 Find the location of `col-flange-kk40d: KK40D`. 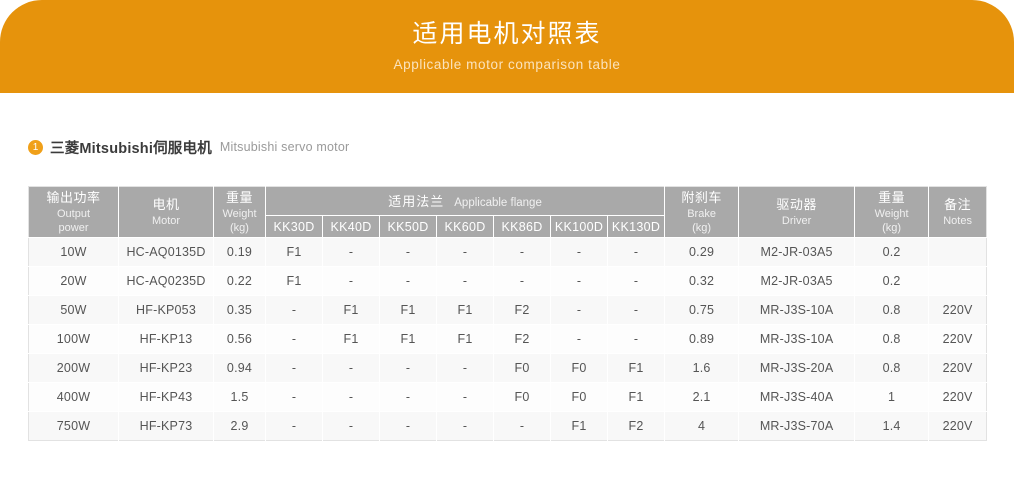

col-flange-kk40d: KK40D is located at coordinates (351, 227).